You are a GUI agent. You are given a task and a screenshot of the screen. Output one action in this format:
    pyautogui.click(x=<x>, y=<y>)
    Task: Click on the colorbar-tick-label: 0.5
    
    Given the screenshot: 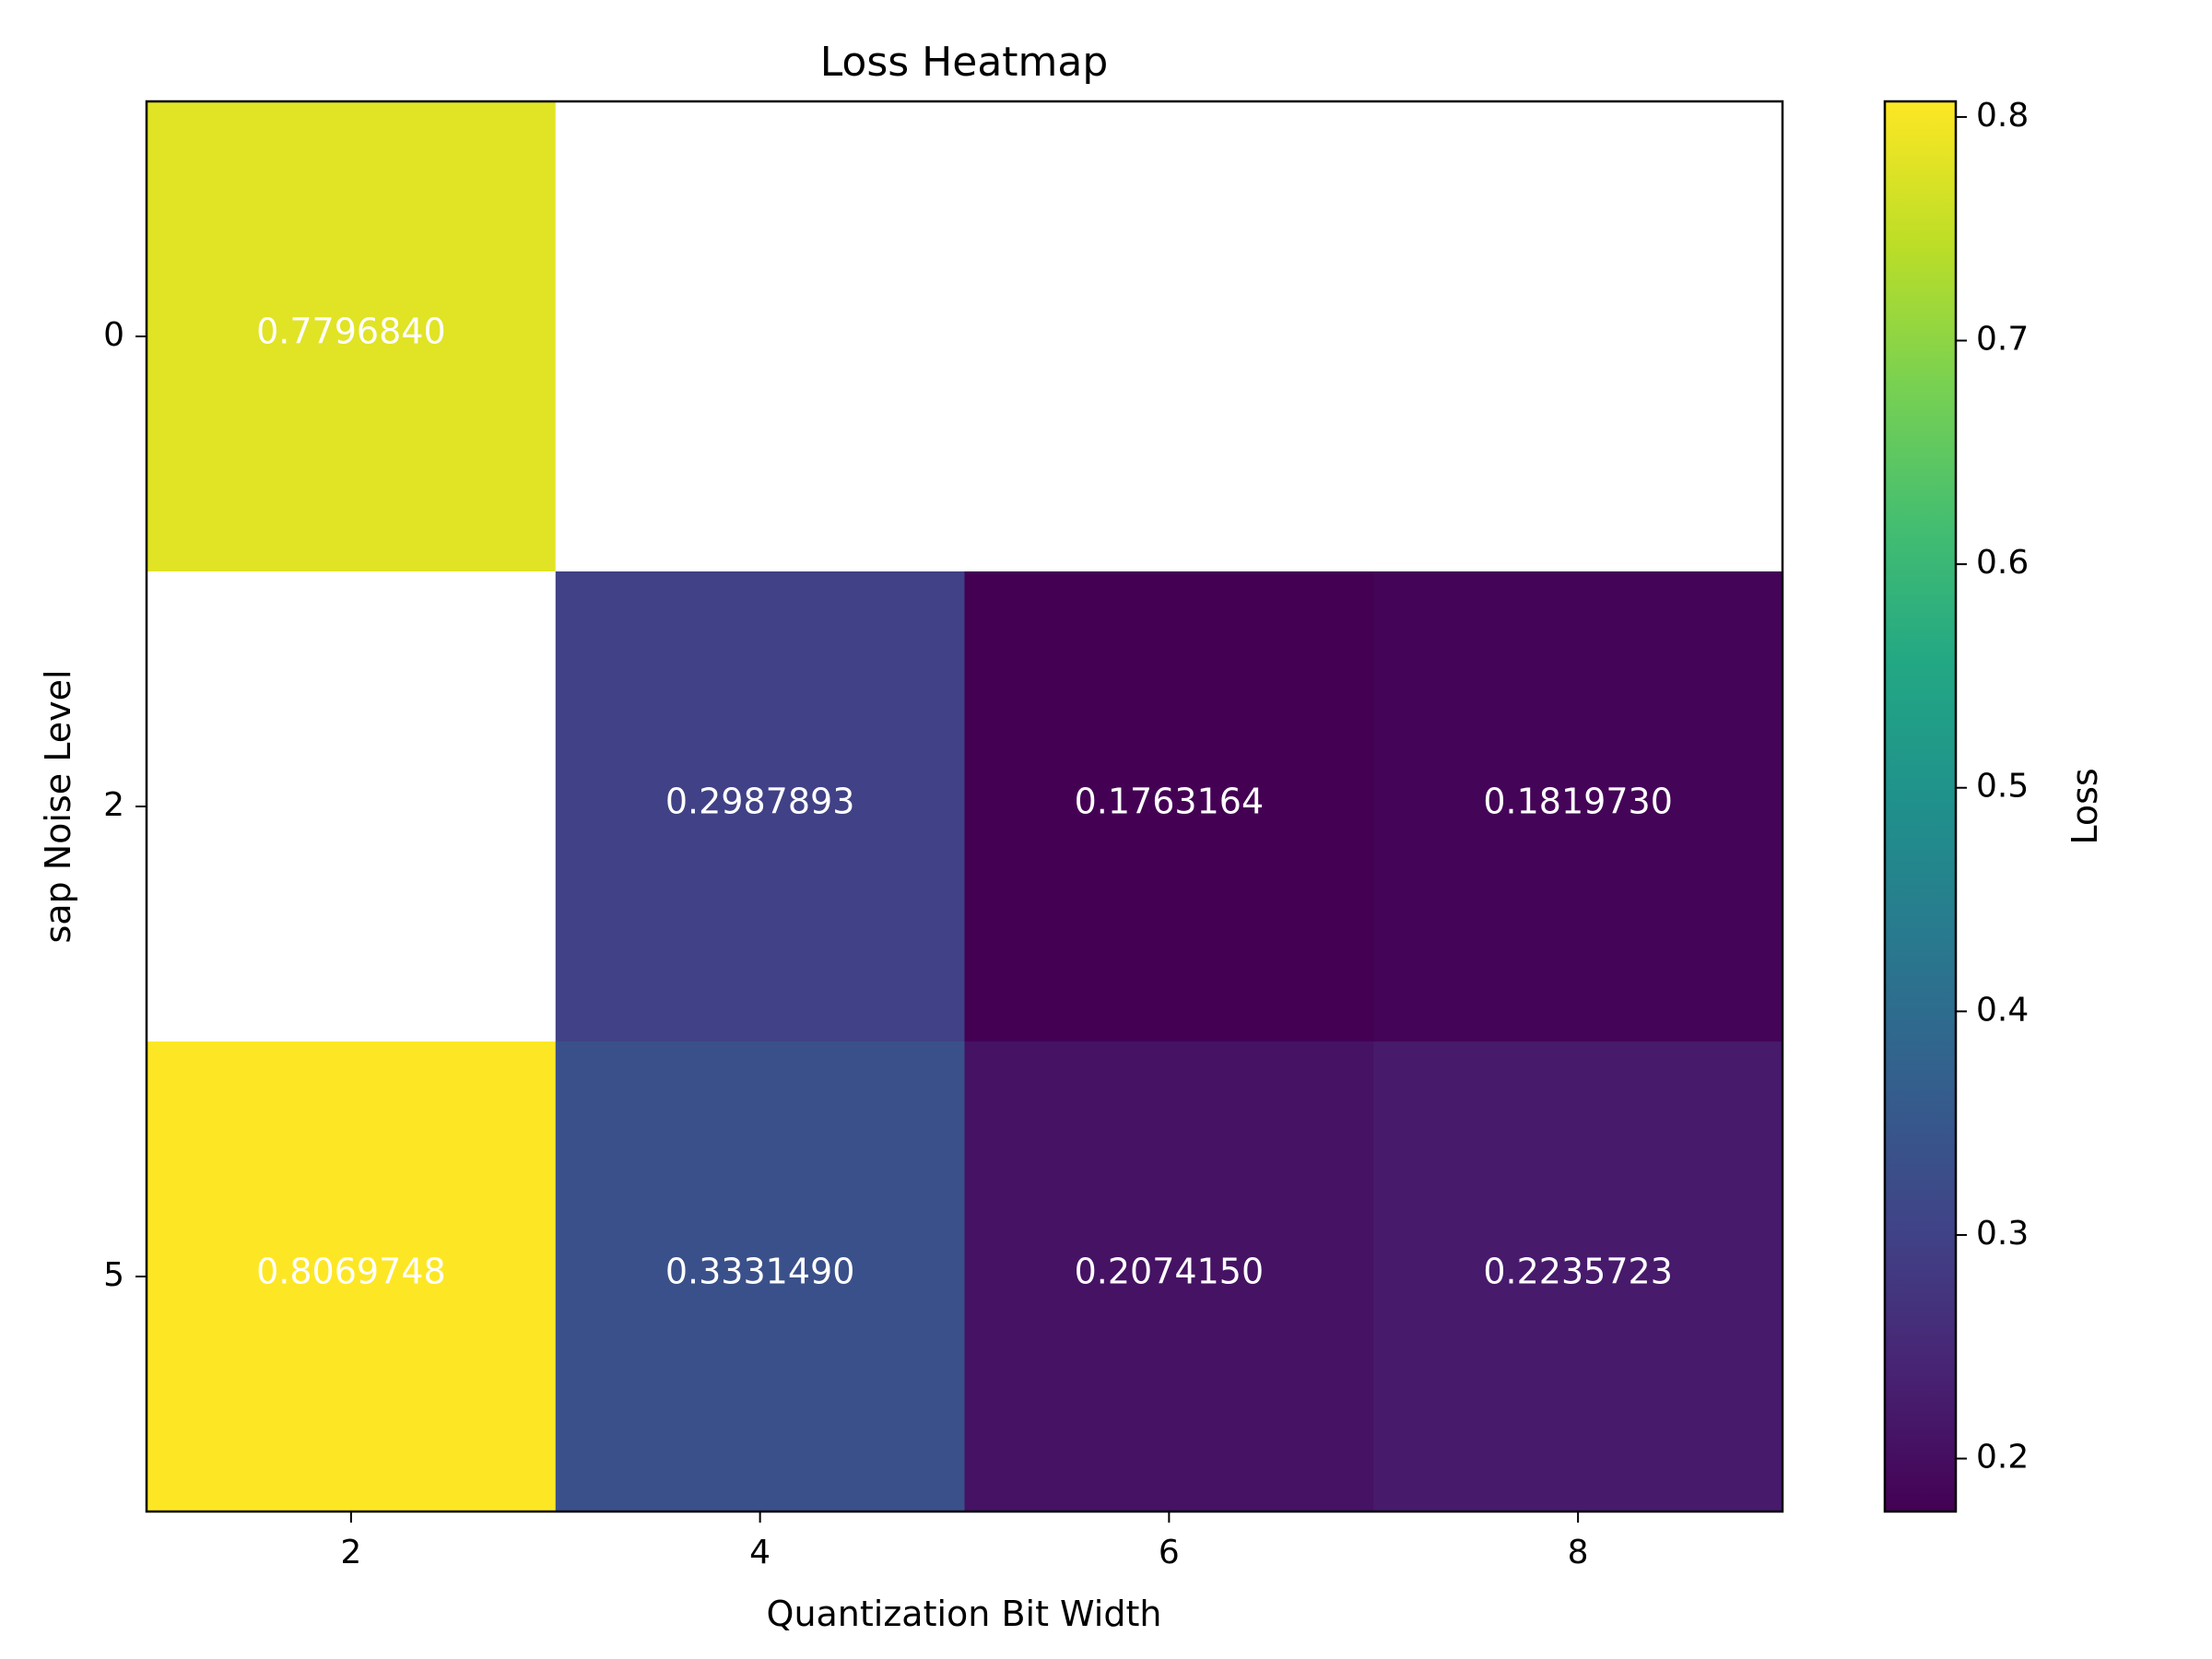 What is the action you would take?
    pyautogui.click(x=2002, y=787)
    